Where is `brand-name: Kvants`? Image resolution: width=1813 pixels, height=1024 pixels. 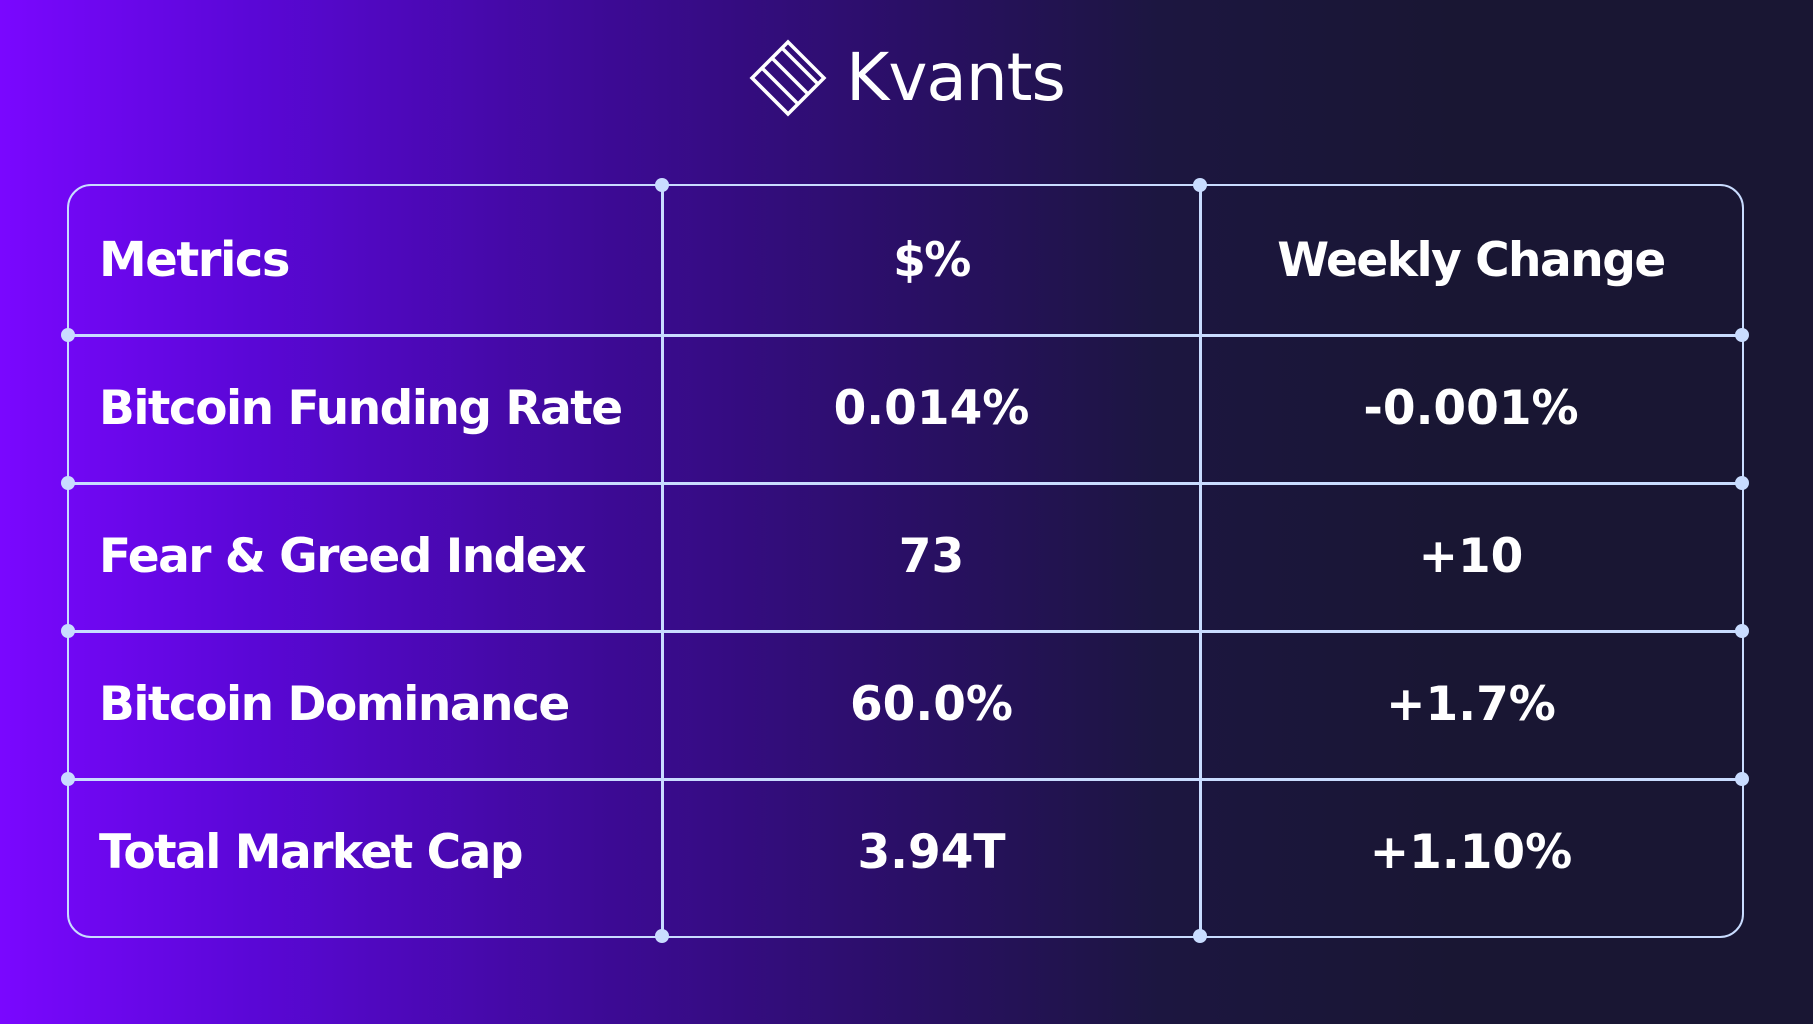
brand-name: Kvants is located at coordinates (956, 77).